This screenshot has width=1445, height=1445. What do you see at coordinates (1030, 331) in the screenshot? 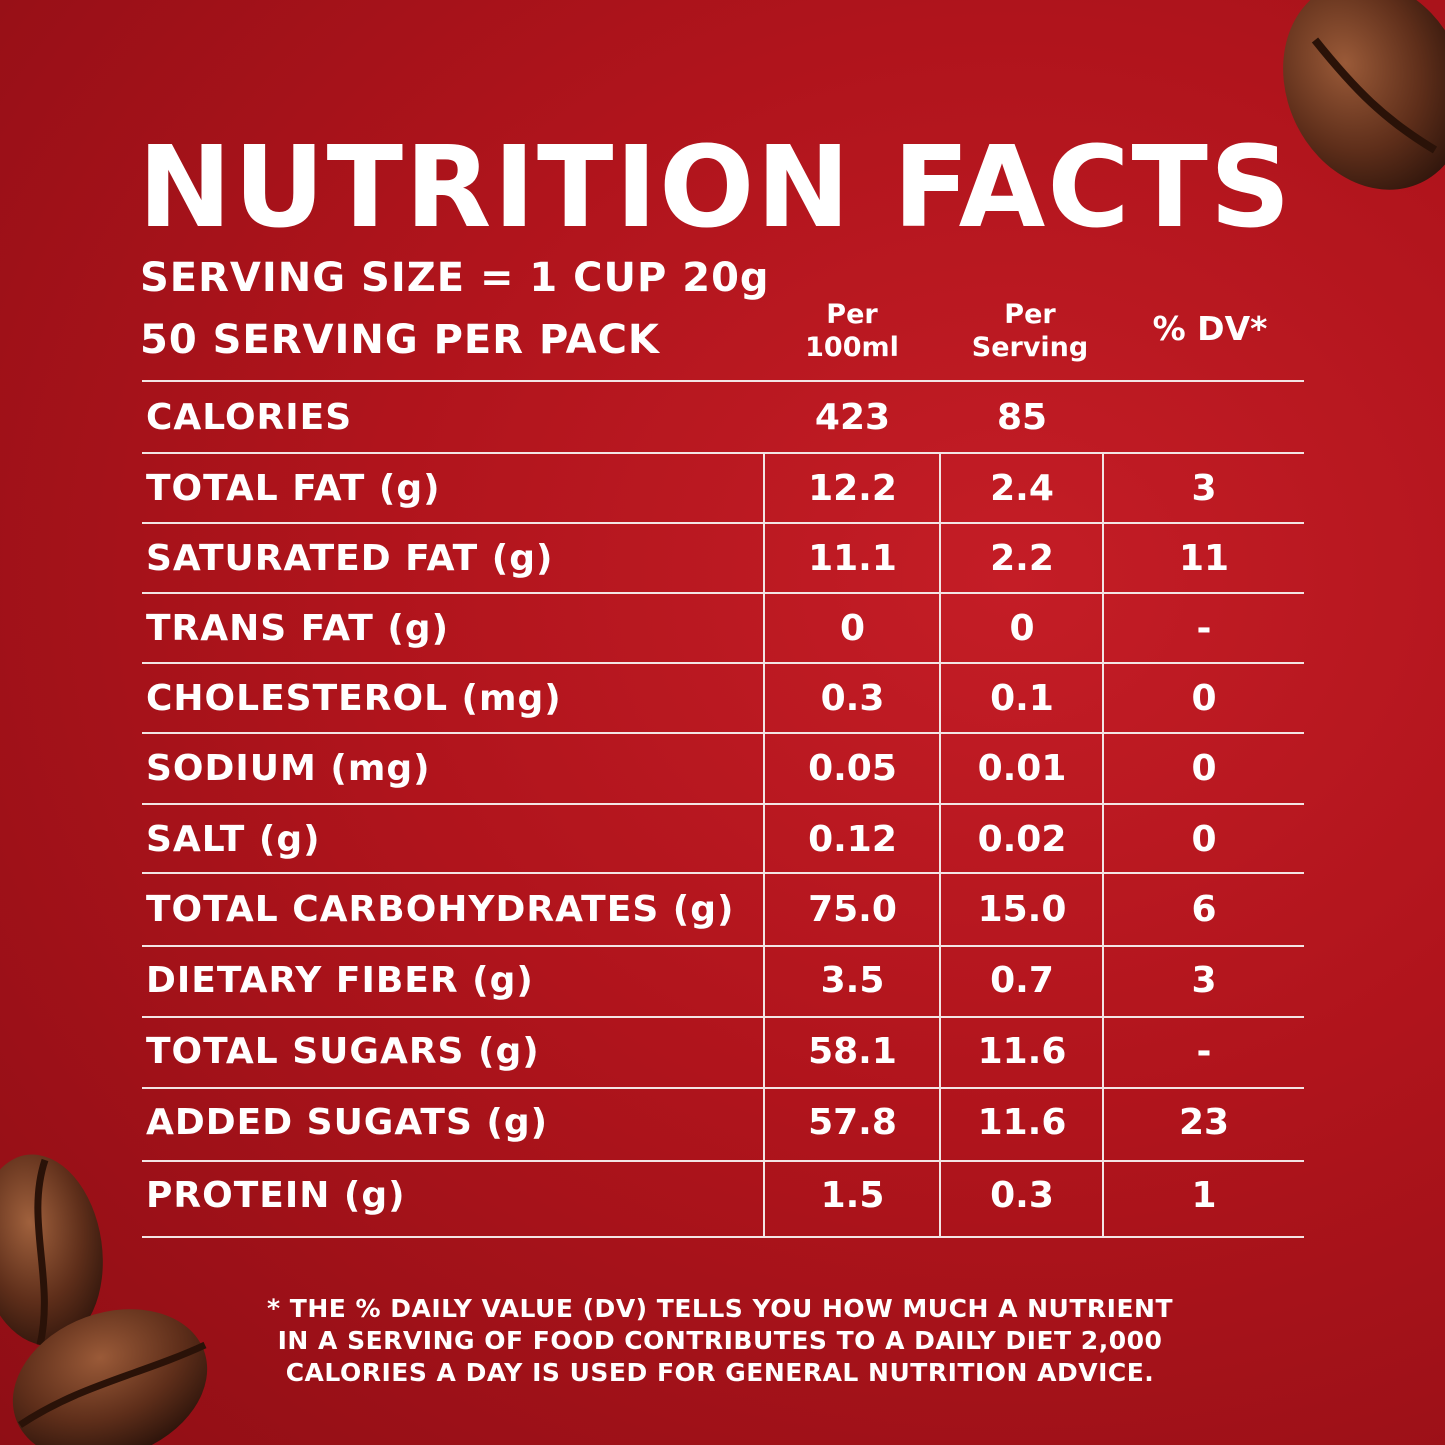
I see `column-header-per-serving: Per Serving` at bounding box center [1030, 331].